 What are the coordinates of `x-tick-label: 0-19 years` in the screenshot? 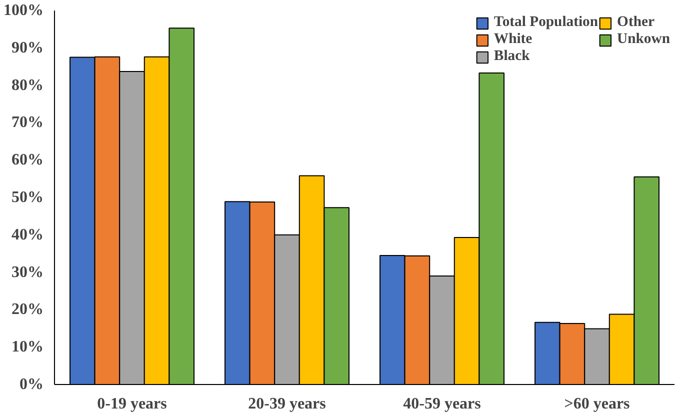 It's located at (132, 404).